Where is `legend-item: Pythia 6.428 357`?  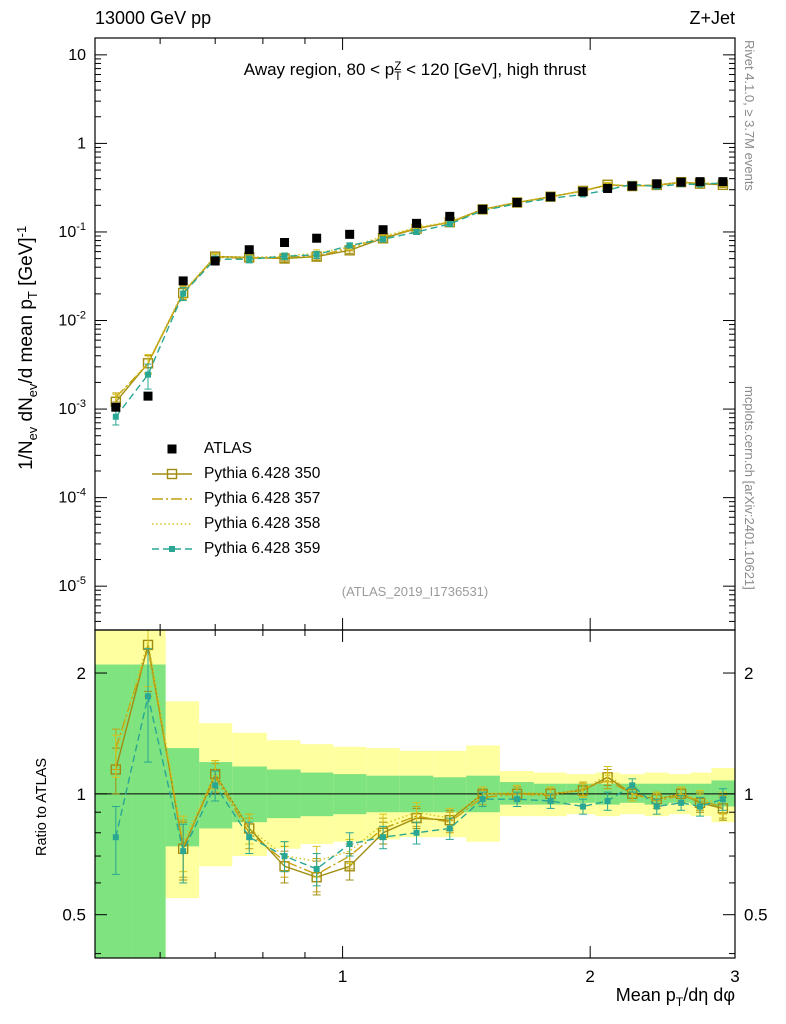
legend-item: Pythia 6.428 357 is located at coordinates (235, 498).